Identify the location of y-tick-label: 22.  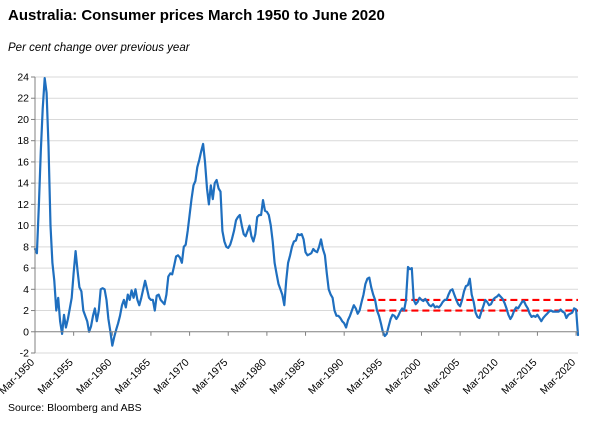
(23, 99).